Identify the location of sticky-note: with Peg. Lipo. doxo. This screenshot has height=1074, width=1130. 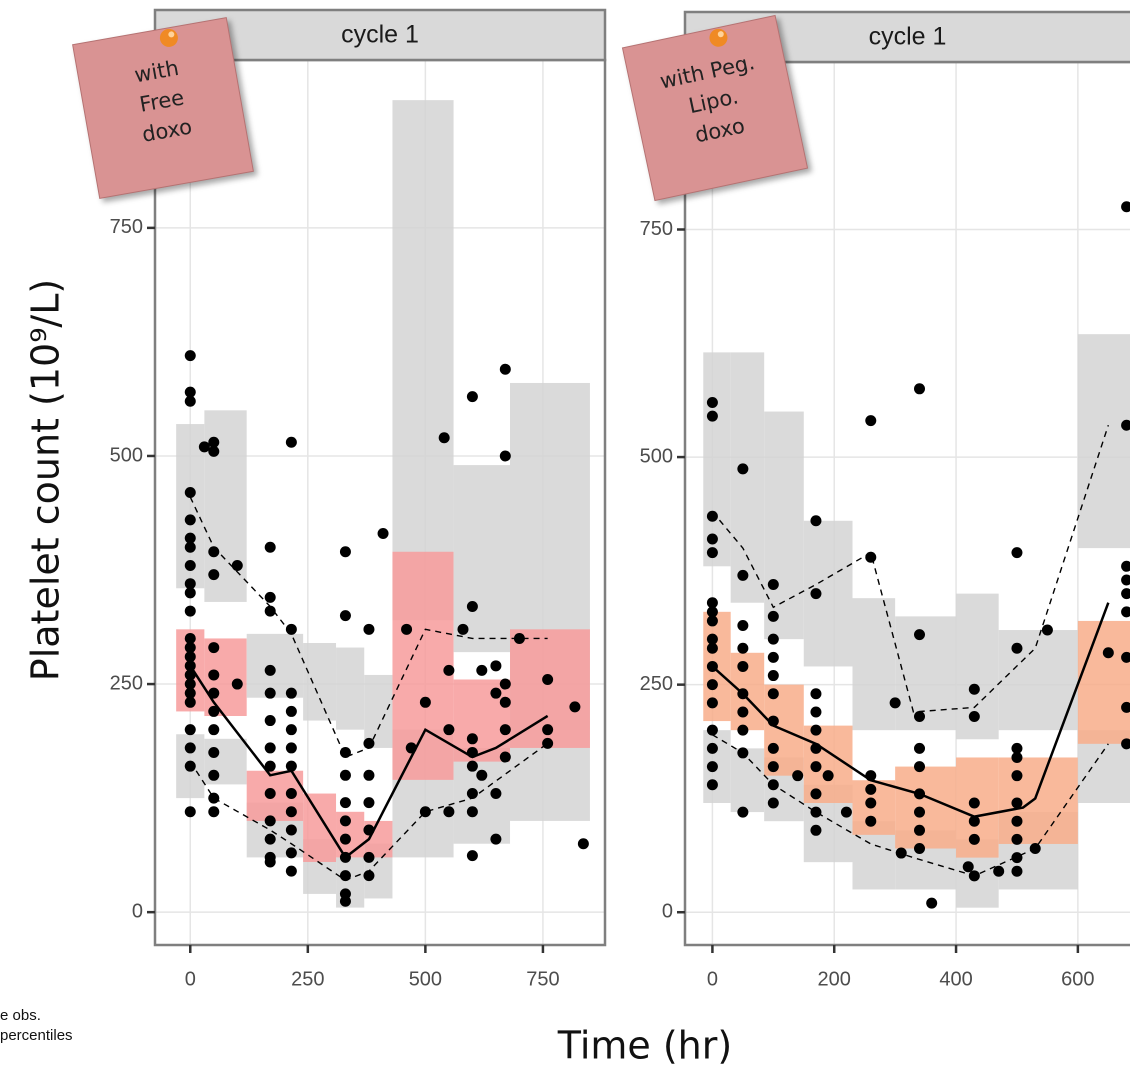
(715, 108).